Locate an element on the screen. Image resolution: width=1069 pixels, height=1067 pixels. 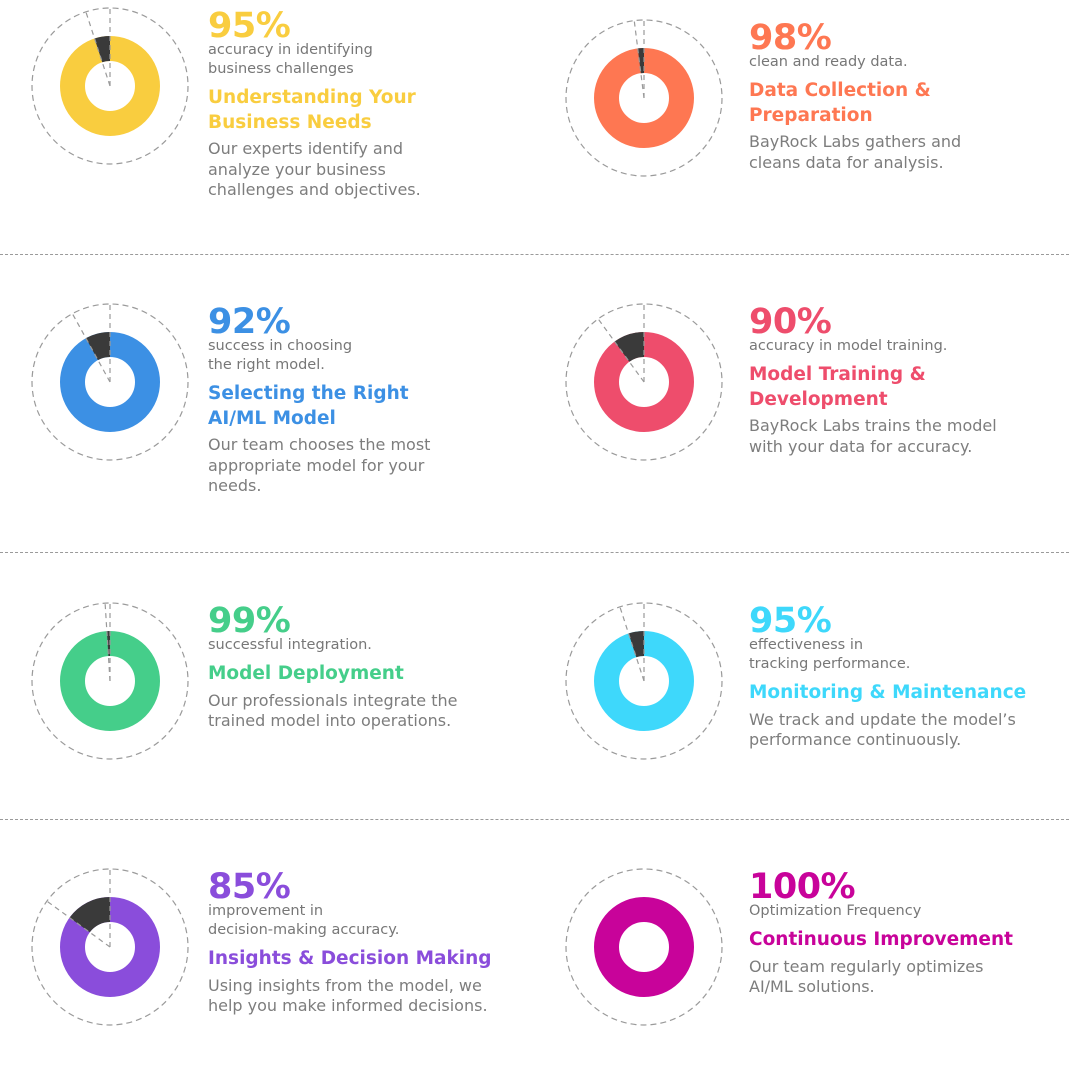
step-title: Model Training & Development is located at coordinates (837, 387).